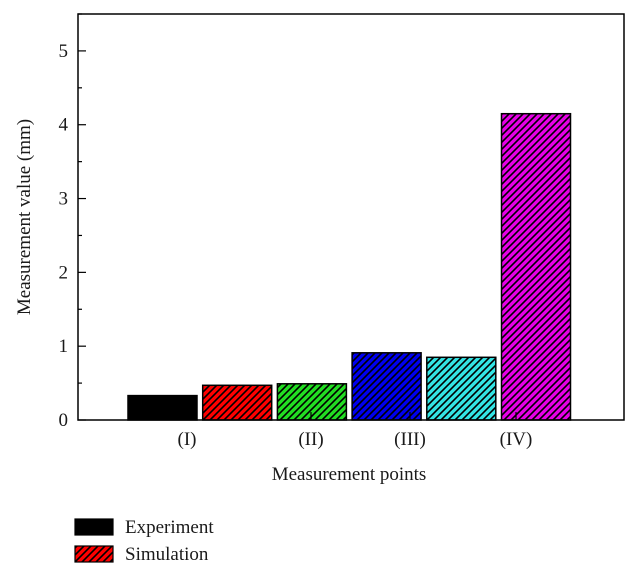  I want to click on legend: Experiment Simulation, so click(144, 541).